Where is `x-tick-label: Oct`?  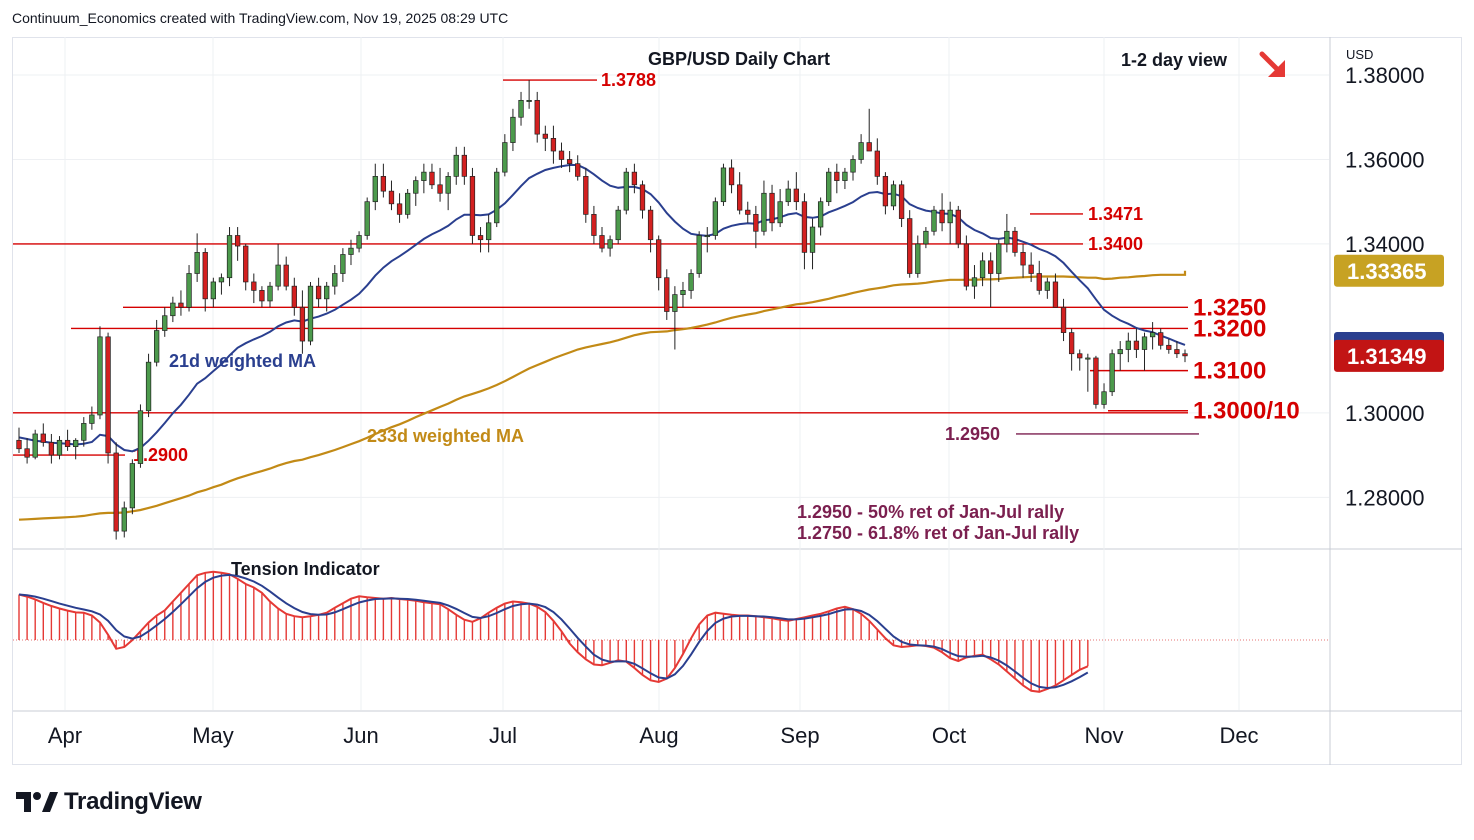
x-tick-label: Oct is located at coordinates (949, 735).